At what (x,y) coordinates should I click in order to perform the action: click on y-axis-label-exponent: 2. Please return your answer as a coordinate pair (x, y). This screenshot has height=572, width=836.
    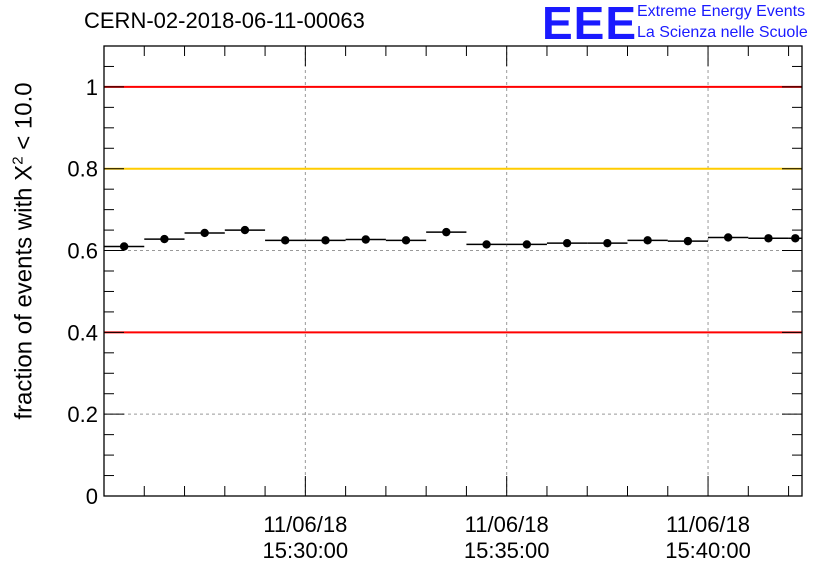
    Looking at the image, I should click on (18, 160).